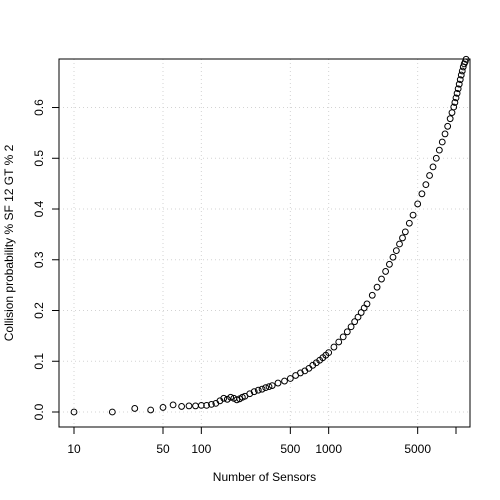 This screenshot has width=500, height=500. I want to click on x-tick-label: 1000, so click(328, 449).